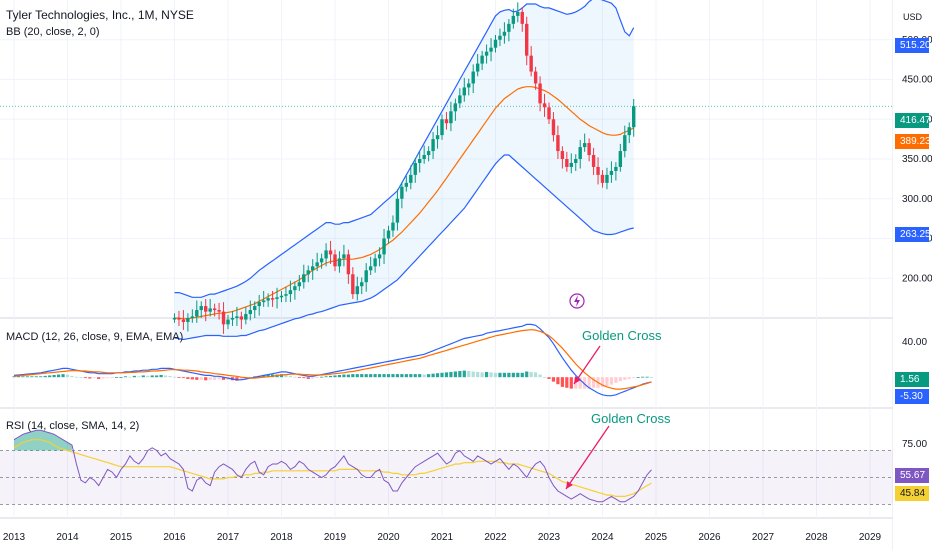 The image size is (932, 550). I want to click on event-marker, so click(577, 301).